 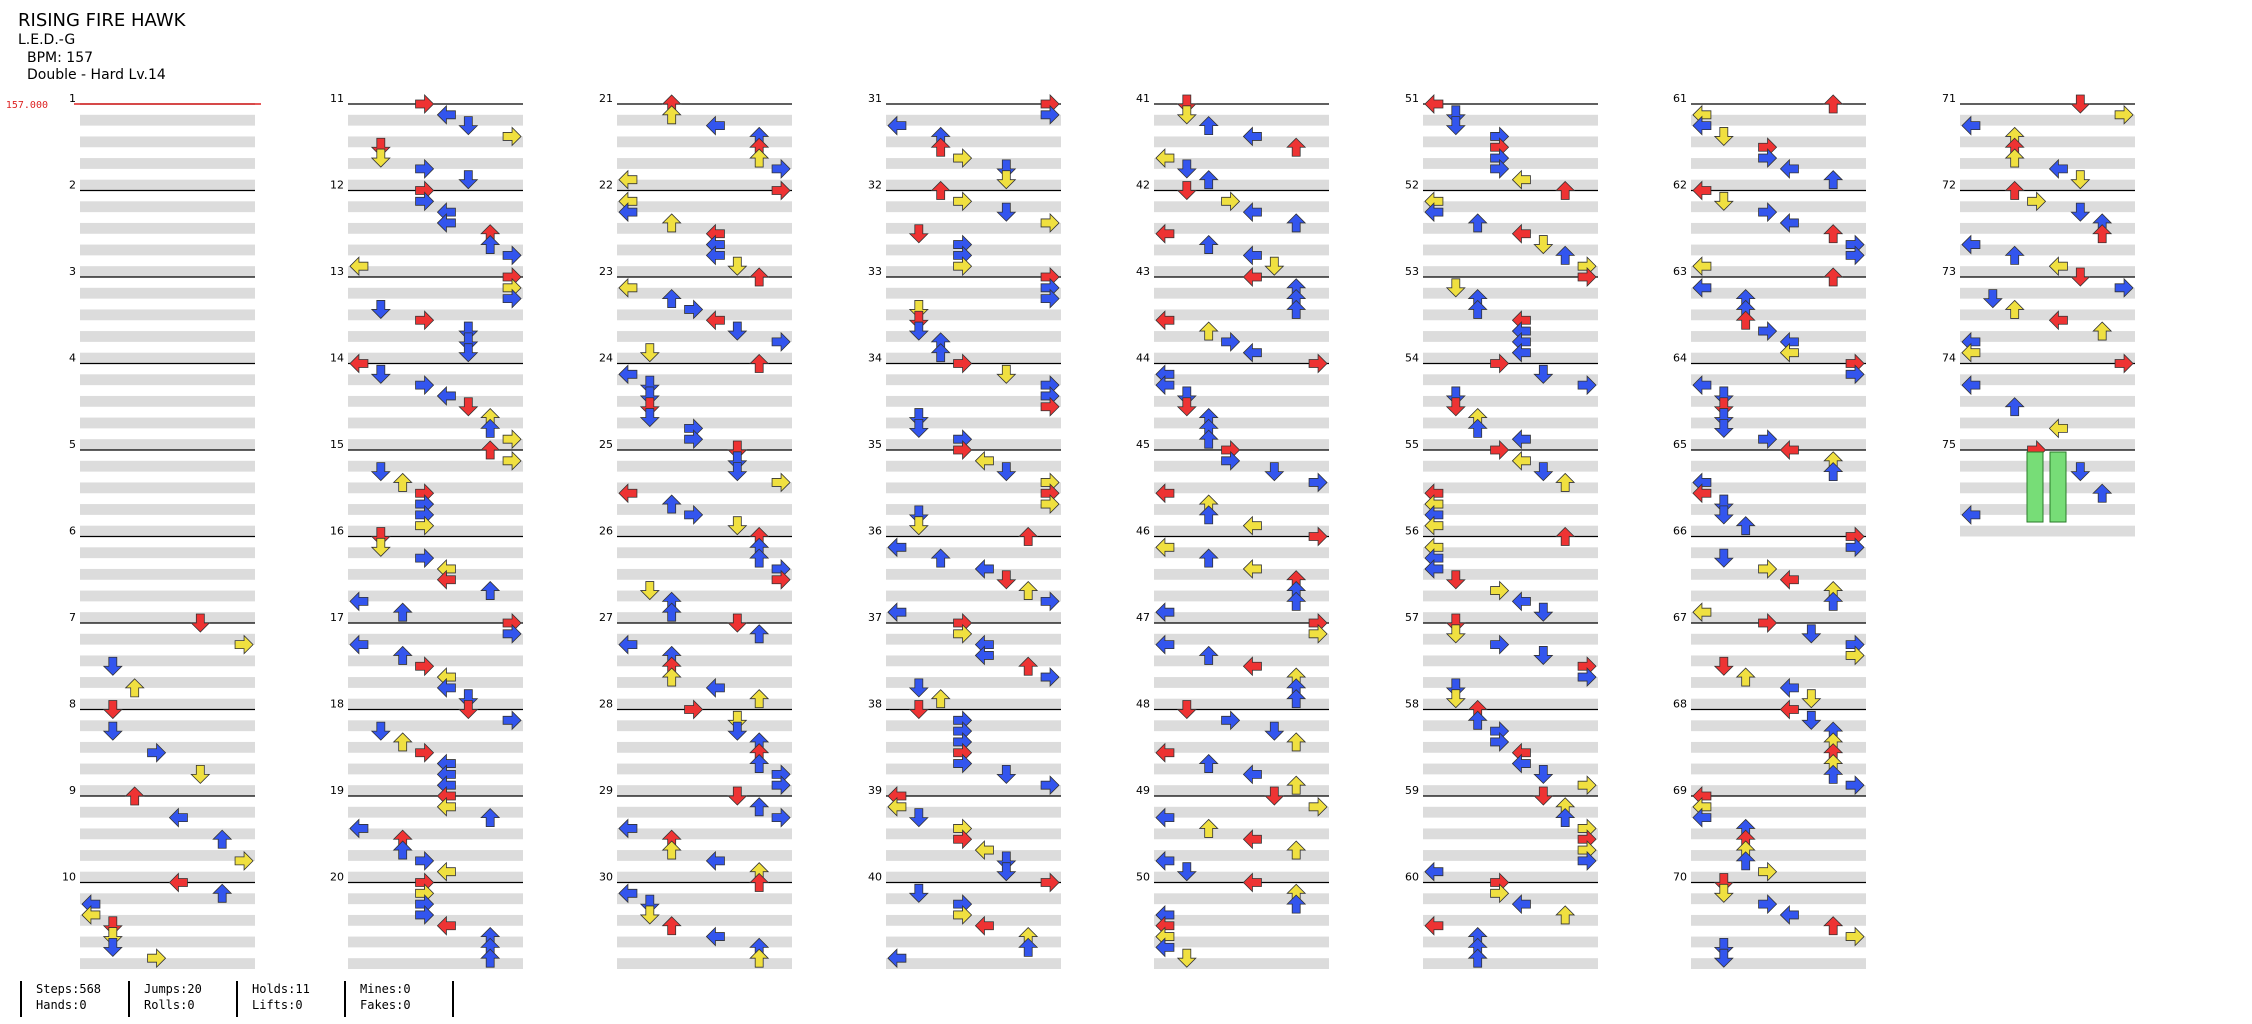 What do you see at coordinates (875, 704) in the screenshot?
I see `measure-number: 38` at bounding box center [875, 704].